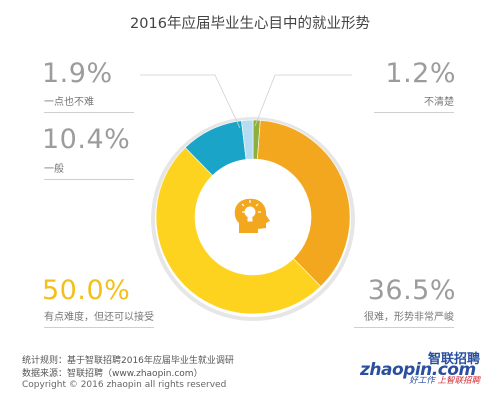  I want to click on category-label-hardly-difficult: 一点也不难, so click(69, 102).